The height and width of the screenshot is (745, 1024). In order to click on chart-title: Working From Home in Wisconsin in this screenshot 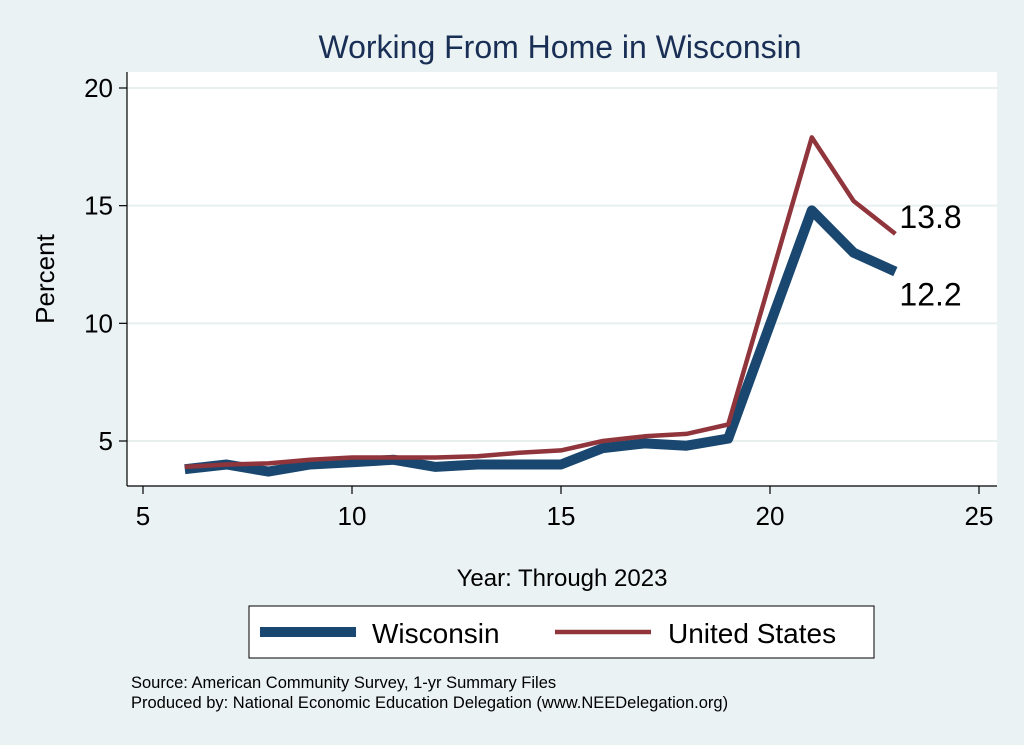, I will do `click(559, 47)`.